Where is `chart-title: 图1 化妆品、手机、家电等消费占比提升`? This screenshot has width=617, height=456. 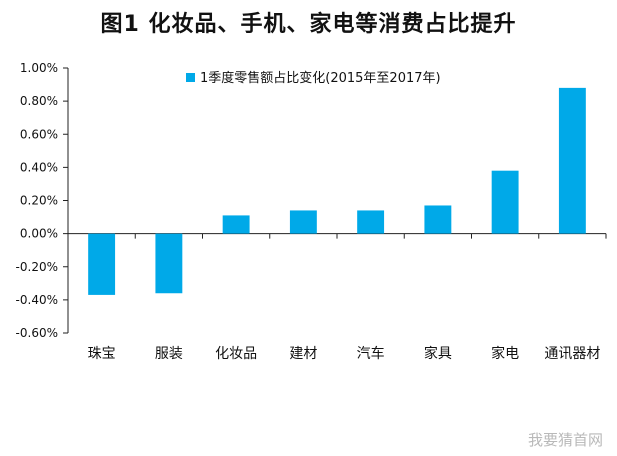 chart-title: 图1 化妆品、手机、家电等消费占比提升 is located at coordinates (308, 24).